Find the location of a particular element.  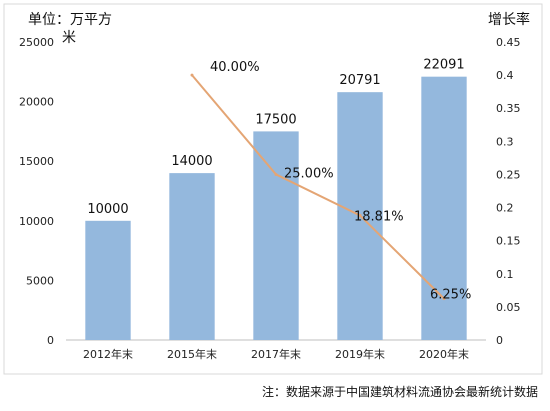

y2-axis-title: 增长率 is located at coordinates (509, 19).